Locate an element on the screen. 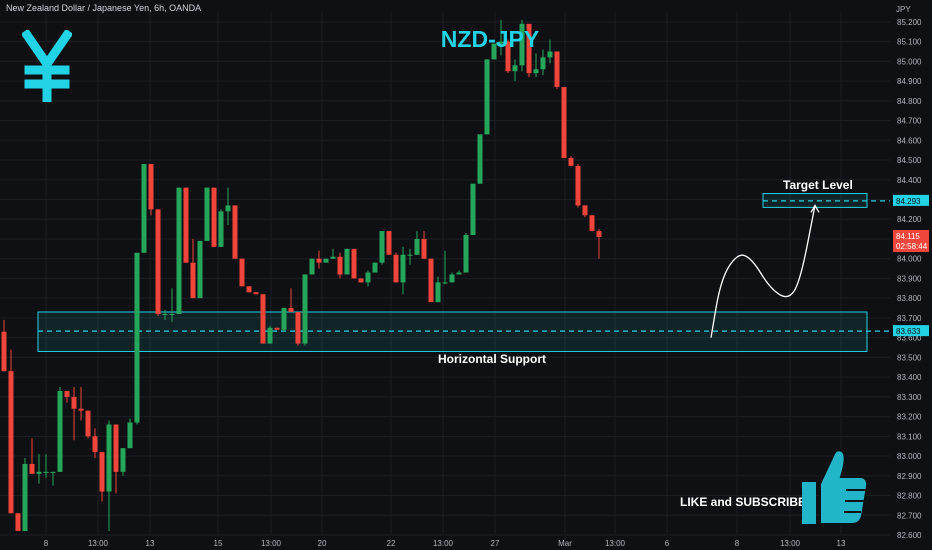 The width and height of the screenshot is (932, 550). y-tick-label: 82.700 is located at coordinates (909, 515).